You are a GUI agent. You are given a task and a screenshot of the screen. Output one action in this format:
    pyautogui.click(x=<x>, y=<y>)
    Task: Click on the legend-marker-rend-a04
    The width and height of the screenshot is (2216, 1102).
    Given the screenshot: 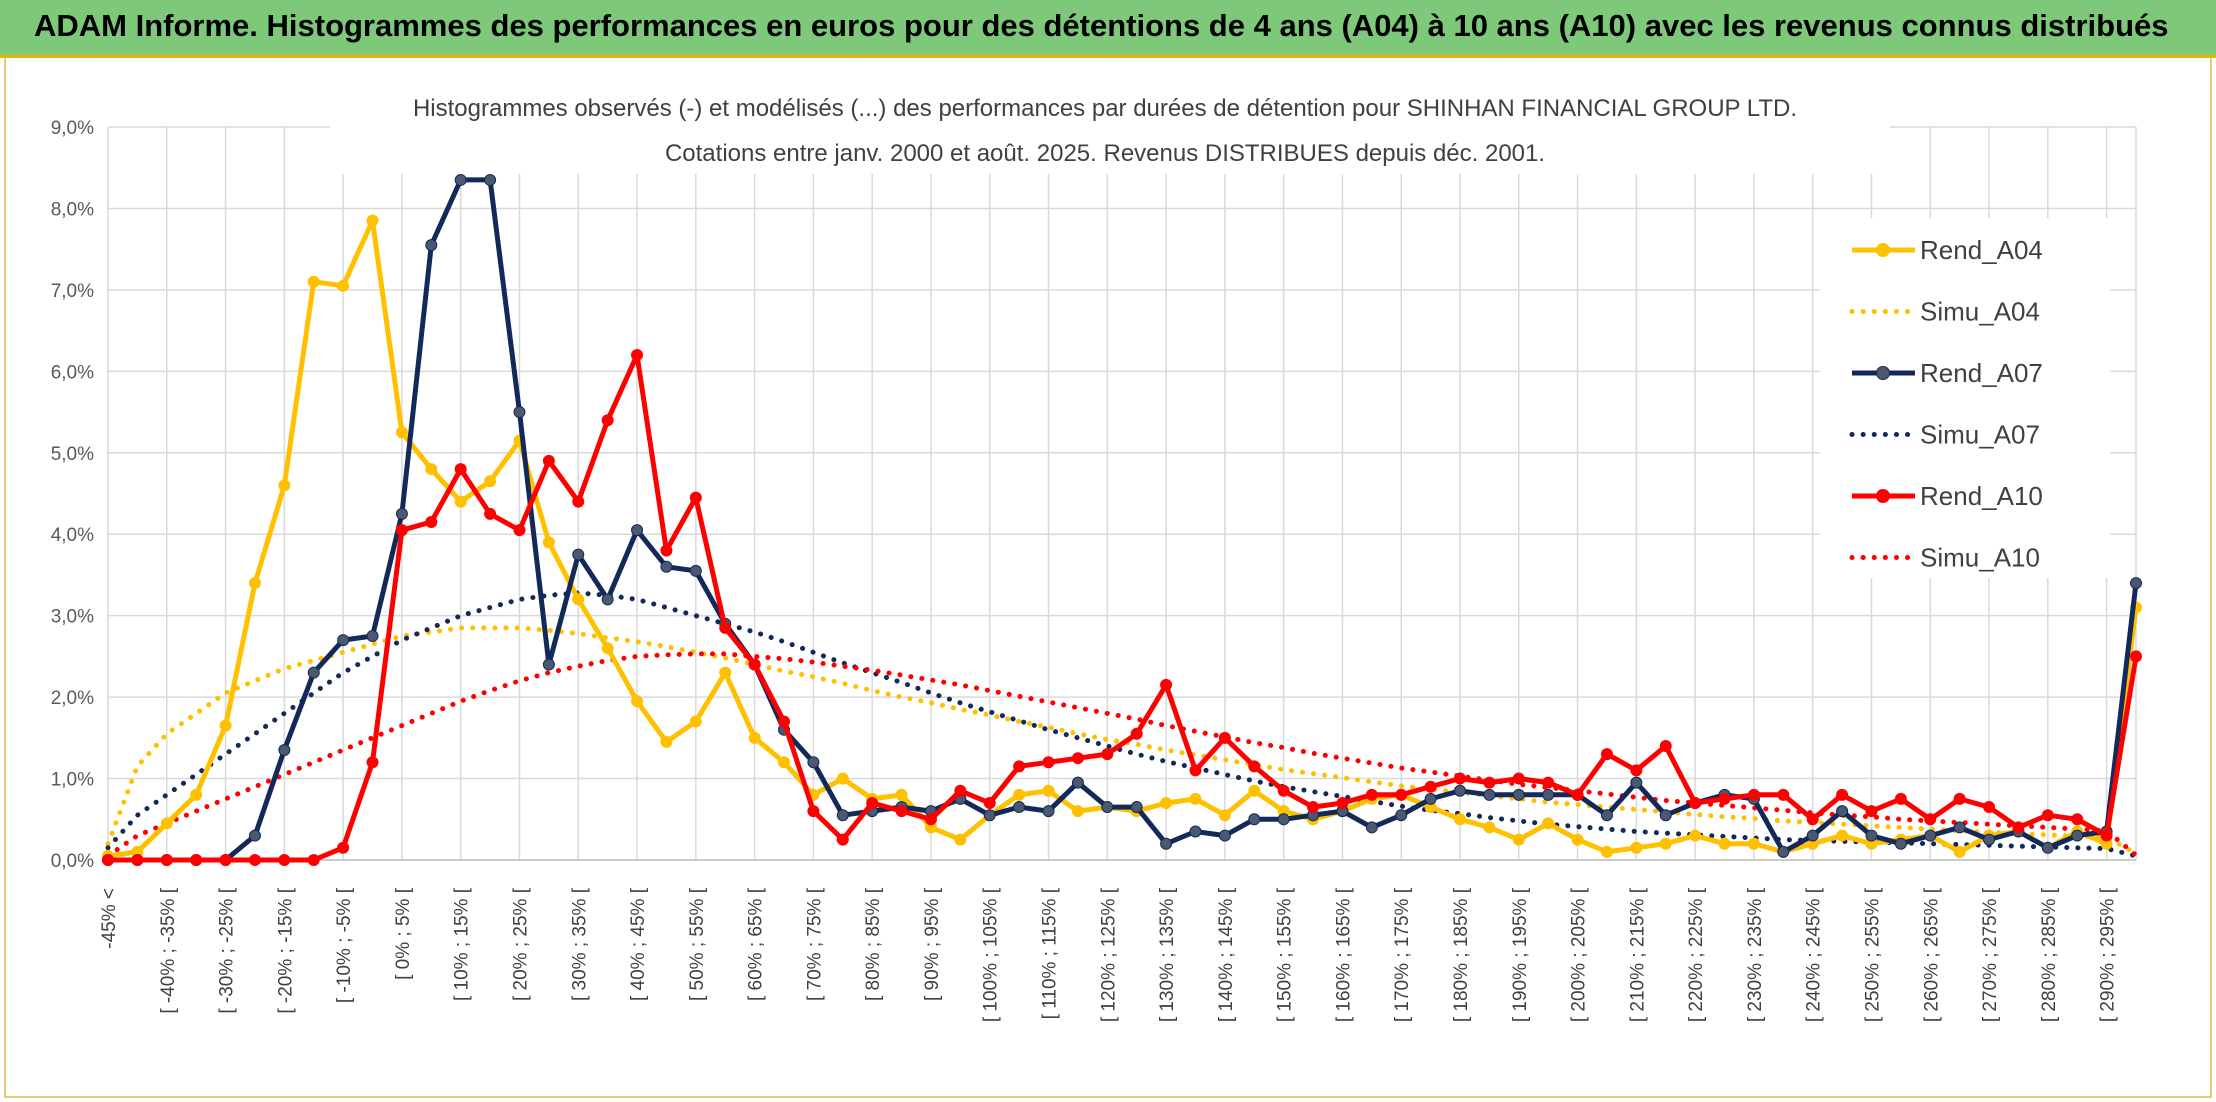 What is the action you would take?
    pyautogui.click(x=1883, y=250)
    